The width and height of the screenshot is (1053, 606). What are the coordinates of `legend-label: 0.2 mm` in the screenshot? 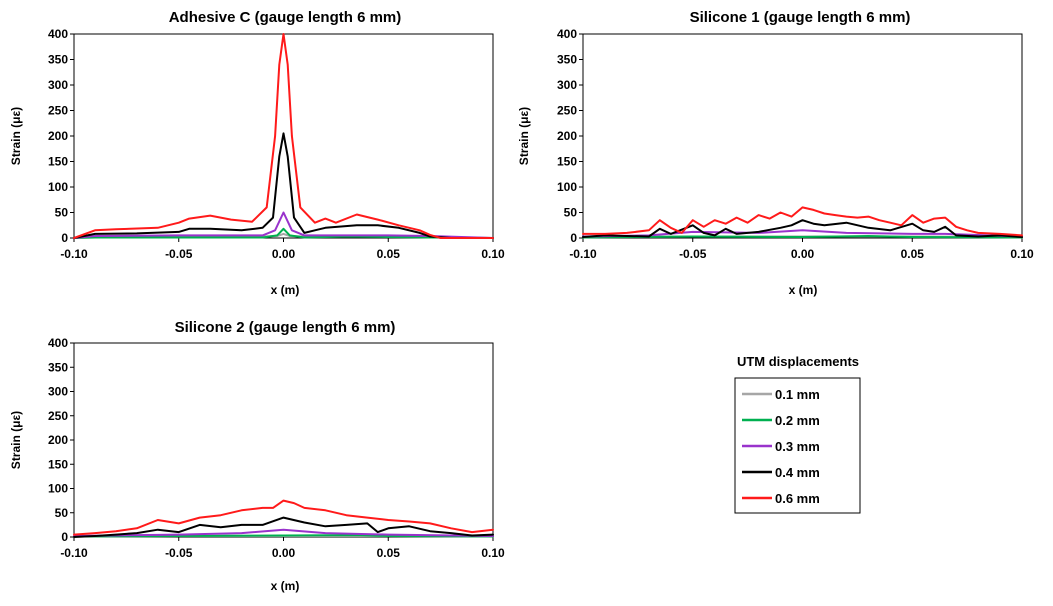 It's located at (797, 420).